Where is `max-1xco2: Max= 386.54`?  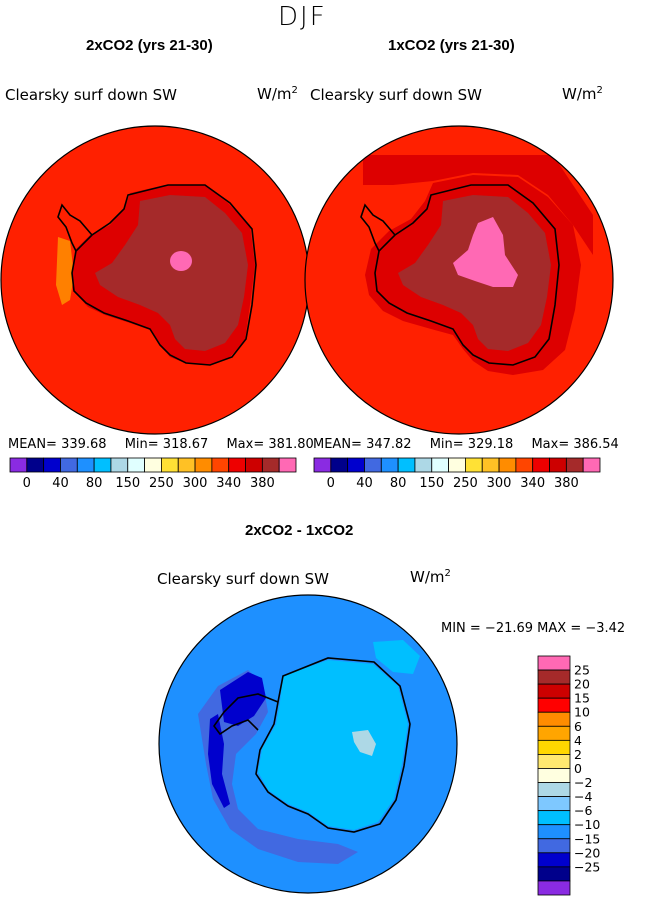 max-1xco2: Max= 386.54 is located at coordinates (575, 444).